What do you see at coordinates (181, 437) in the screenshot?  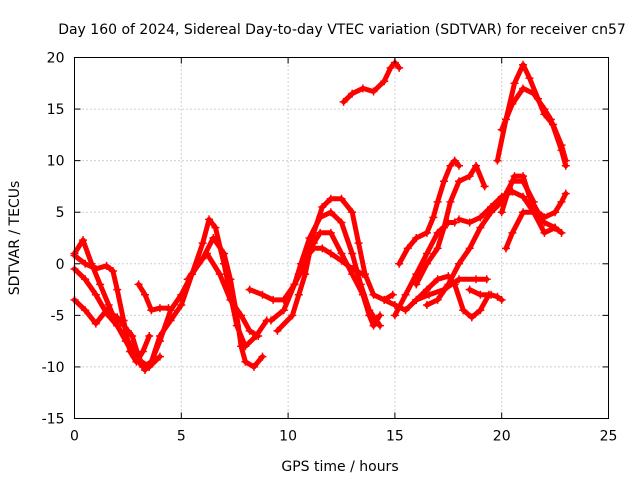 I see `x-tick-label: 5` at bounding box center [181, 437].